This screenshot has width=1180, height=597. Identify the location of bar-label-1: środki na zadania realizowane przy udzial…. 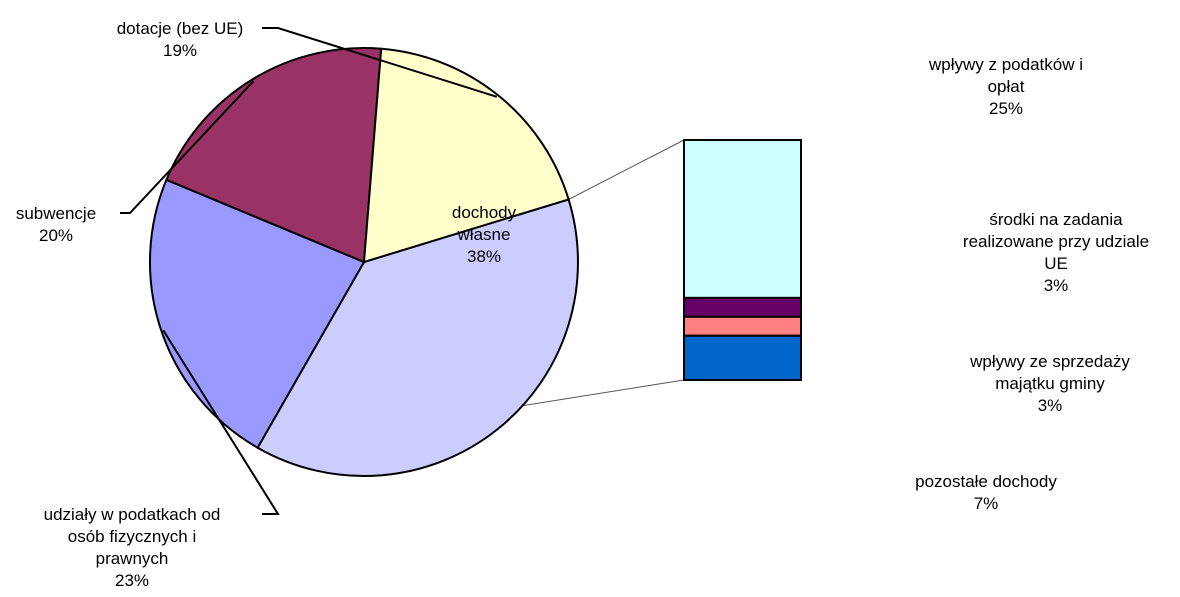
(1056, 252).